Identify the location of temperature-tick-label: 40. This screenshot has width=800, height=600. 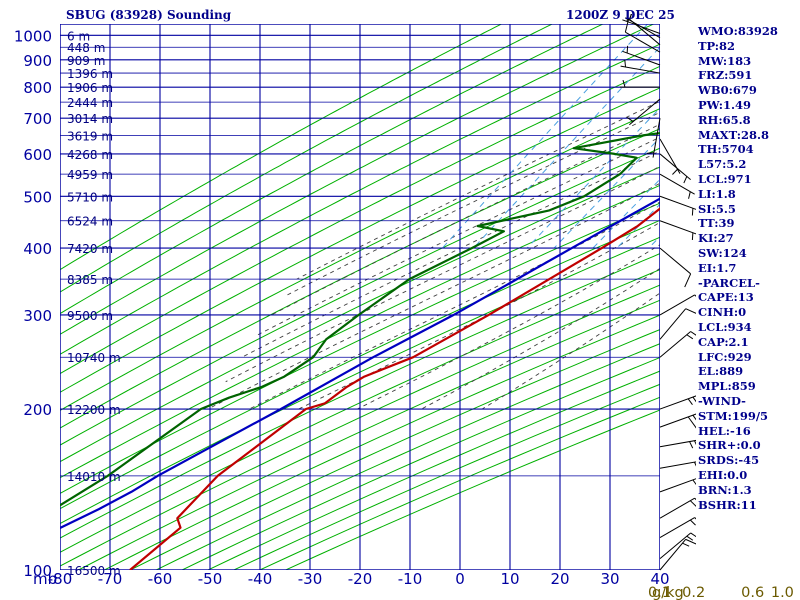
(659, 579).